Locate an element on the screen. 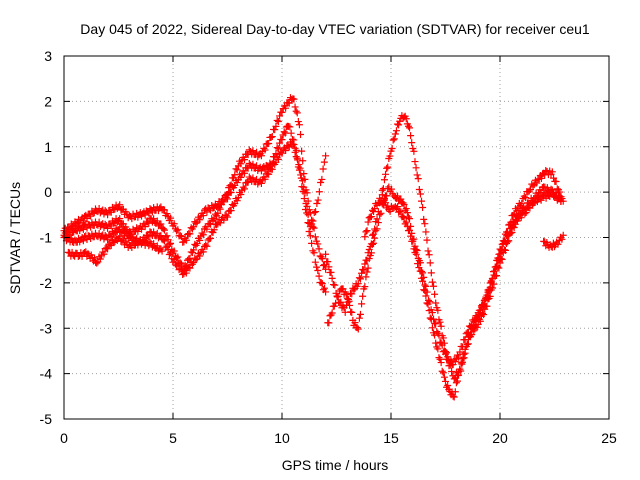 This screenshot has width=640, height=480. y-axis-label: SDTVAR / TECUs is located at coordinates (15, 238).